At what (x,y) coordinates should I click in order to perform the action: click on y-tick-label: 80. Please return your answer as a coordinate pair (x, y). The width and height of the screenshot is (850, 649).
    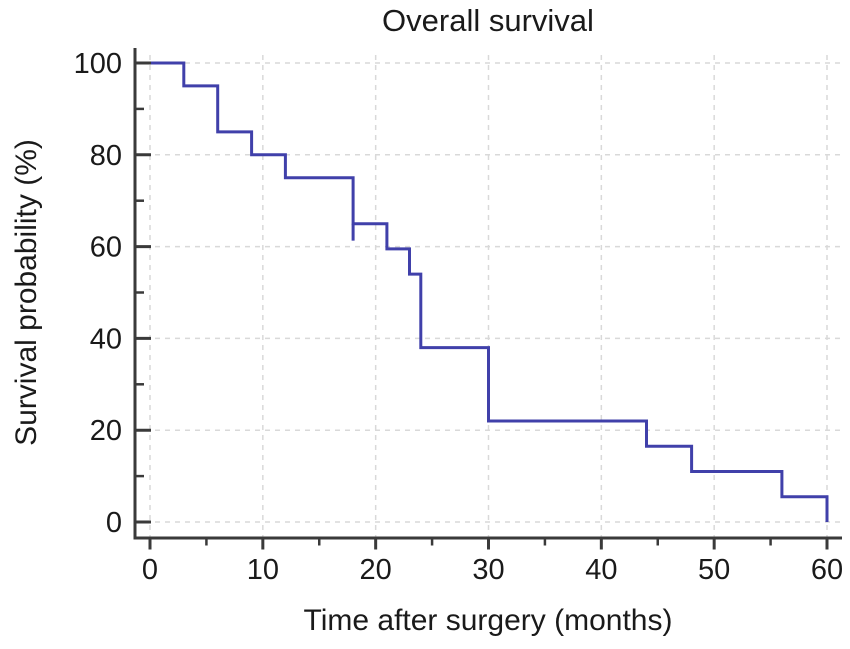
    Looking at the image, I should click on (106, 156).